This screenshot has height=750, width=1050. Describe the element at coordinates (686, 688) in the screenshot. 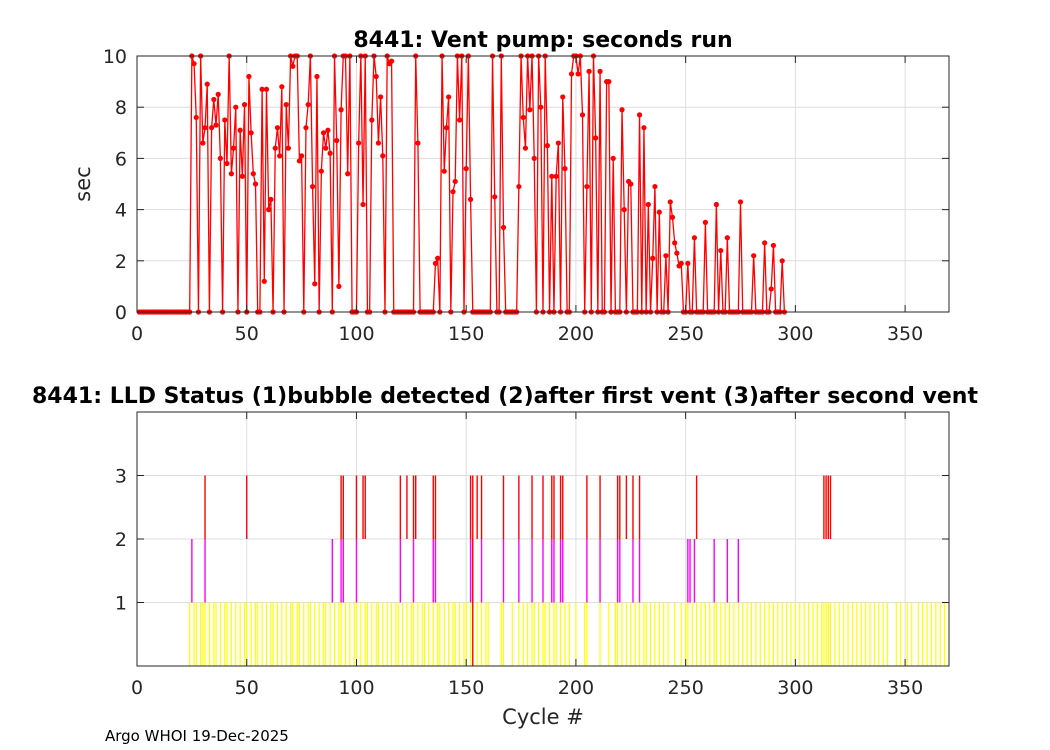

I see `lld-status-xtick-label: 250` at that location.